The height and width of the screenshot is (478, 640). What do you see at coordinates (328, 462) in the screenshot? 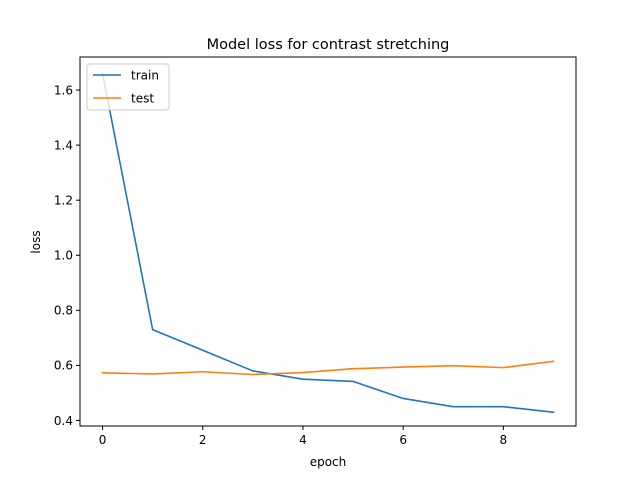
I see `x-axis-label: epoch` at bounding box center [328, 462].